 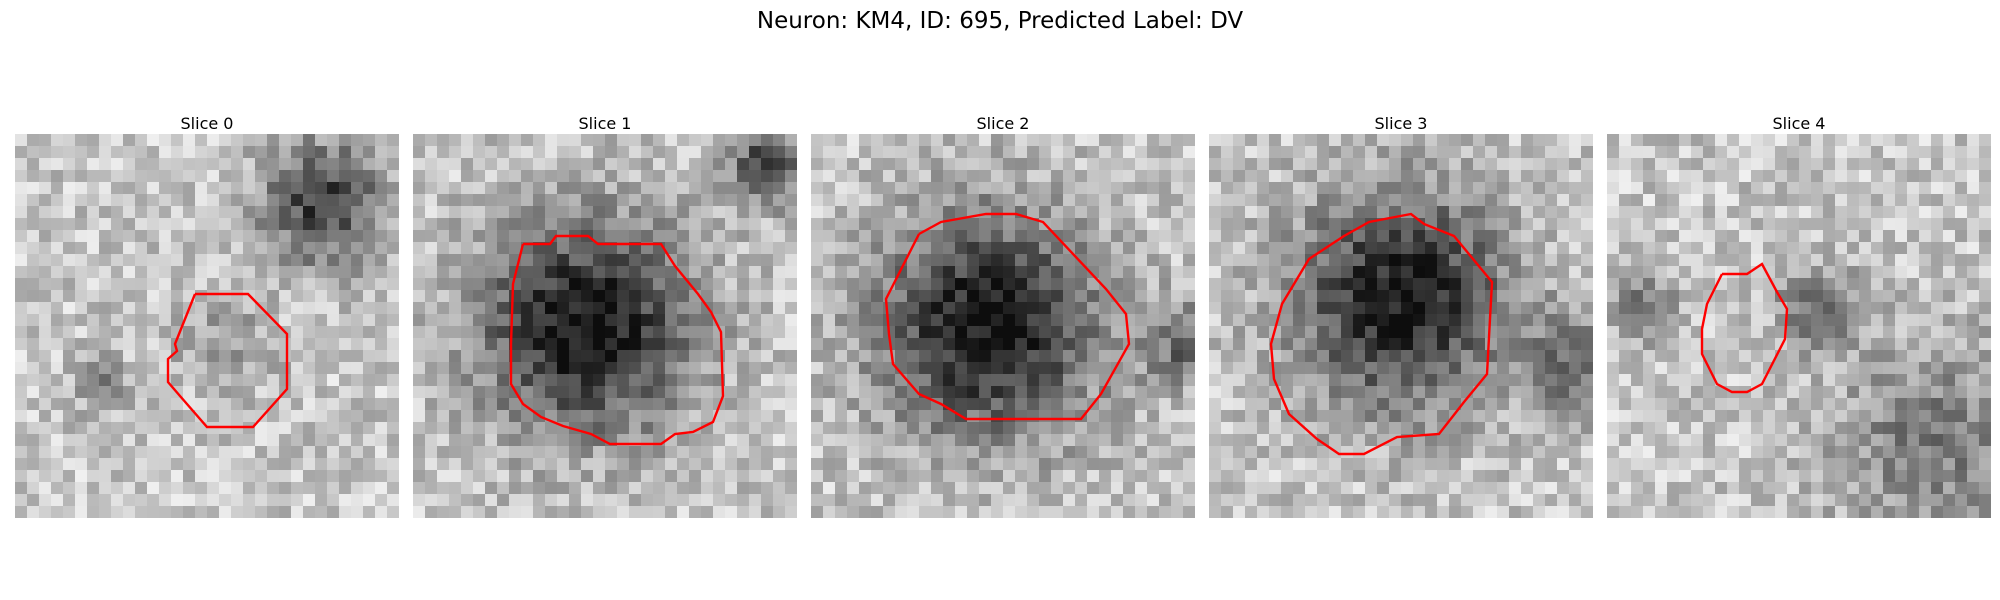 I want to click on slice-panel-3: Slice 3, so click(x=1401, y=315).